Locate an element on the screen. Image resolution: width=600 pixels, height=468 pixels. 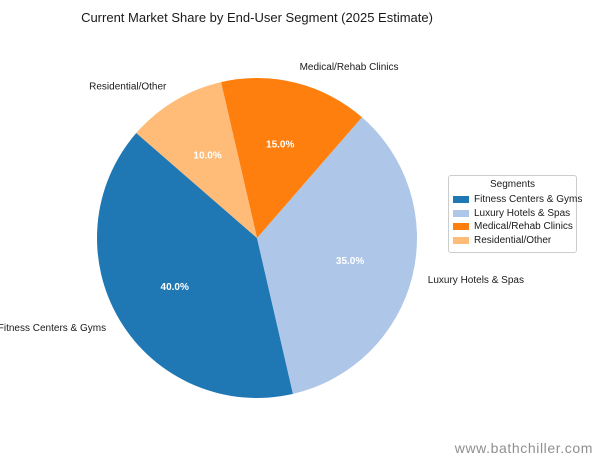
legend-title: Segments is located at coordinates (512, 184).